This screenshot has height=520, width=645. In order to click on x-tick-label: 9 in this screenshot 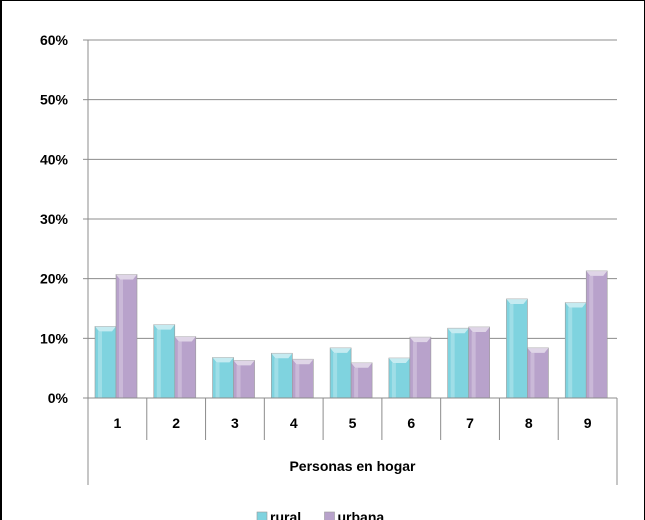, I will do `click(588, 423)`.